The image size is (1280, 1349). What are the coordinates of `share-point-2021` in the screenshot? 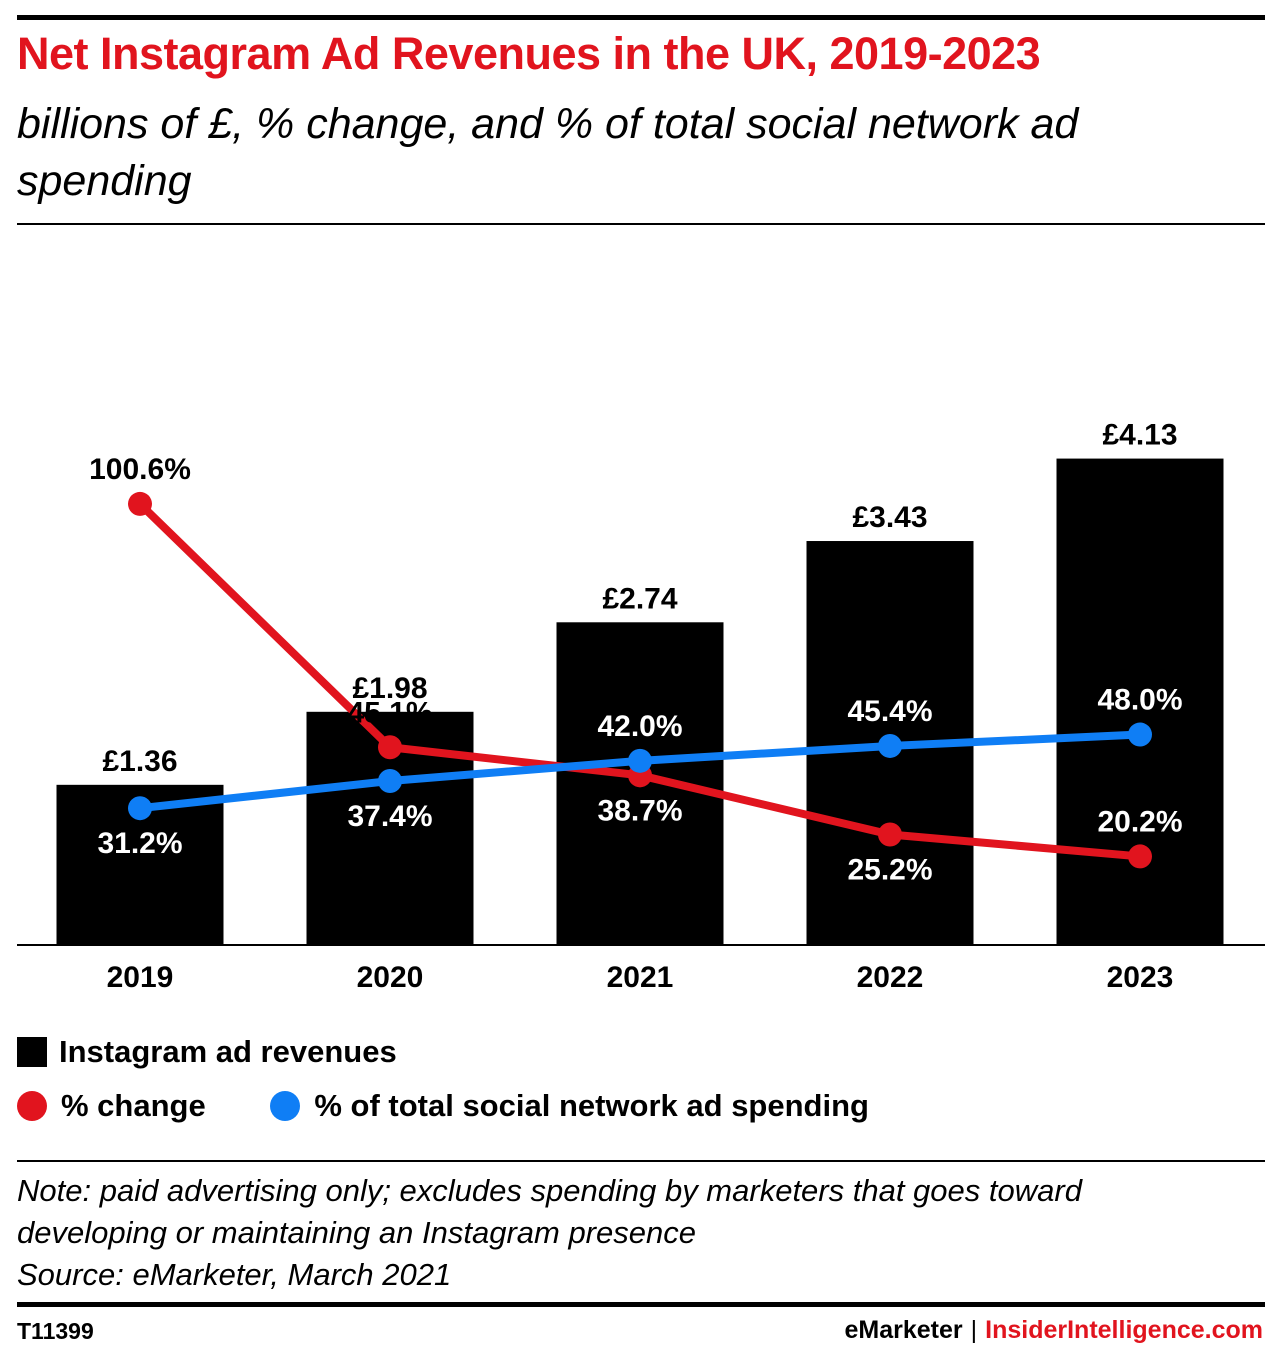 It's located at (640, 760).